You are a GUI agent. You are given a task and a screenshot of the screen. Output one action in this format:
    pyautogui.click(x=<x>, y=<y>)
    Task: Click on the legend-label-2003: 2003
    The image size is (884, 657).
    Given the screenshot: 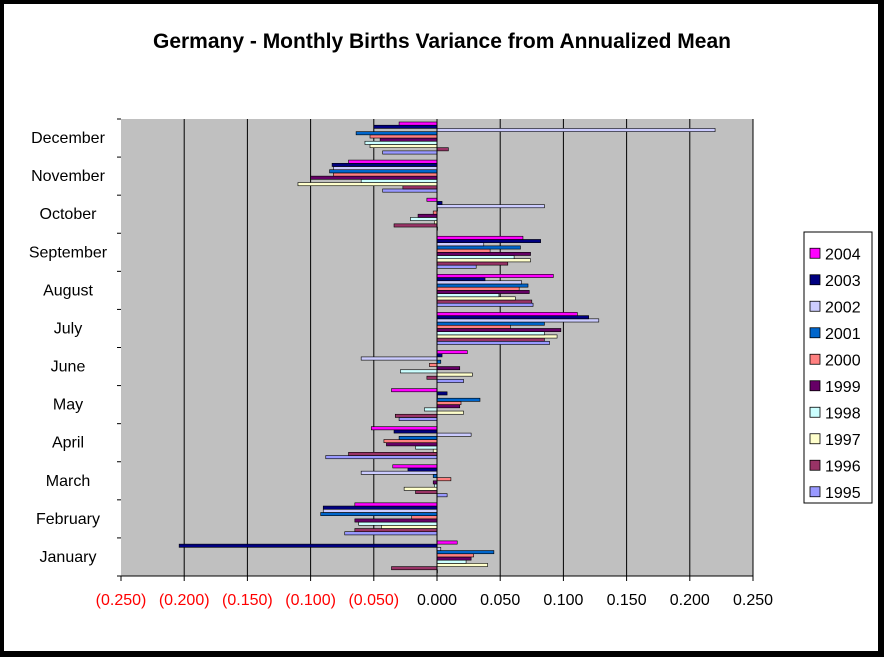 What is the action you would take?
    pyautogui.click(x=843, y=281)
    